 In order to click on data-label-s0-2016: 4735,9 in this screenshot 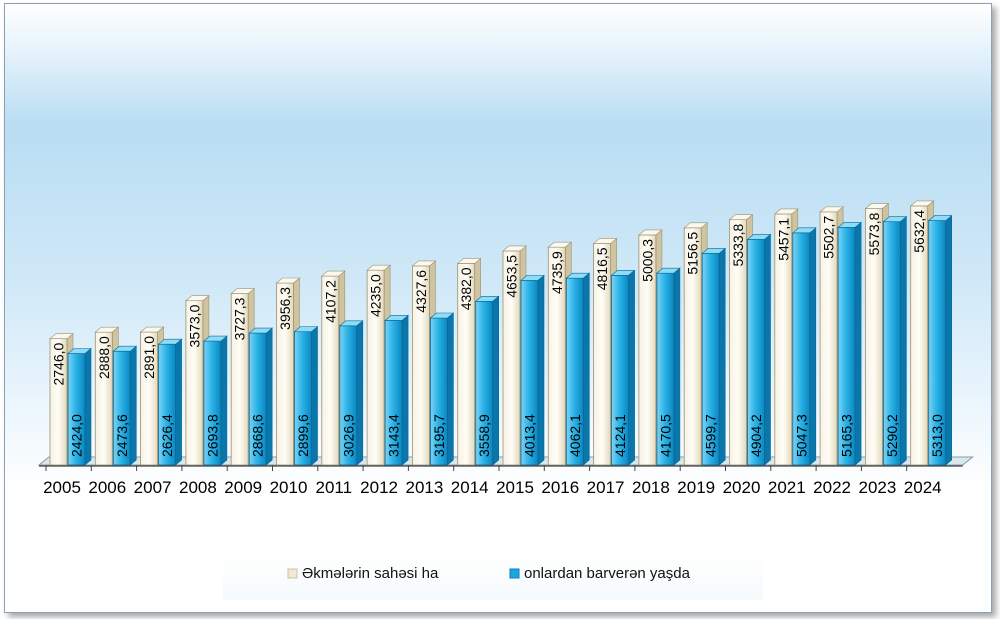, I will do `click(557, 272)`.